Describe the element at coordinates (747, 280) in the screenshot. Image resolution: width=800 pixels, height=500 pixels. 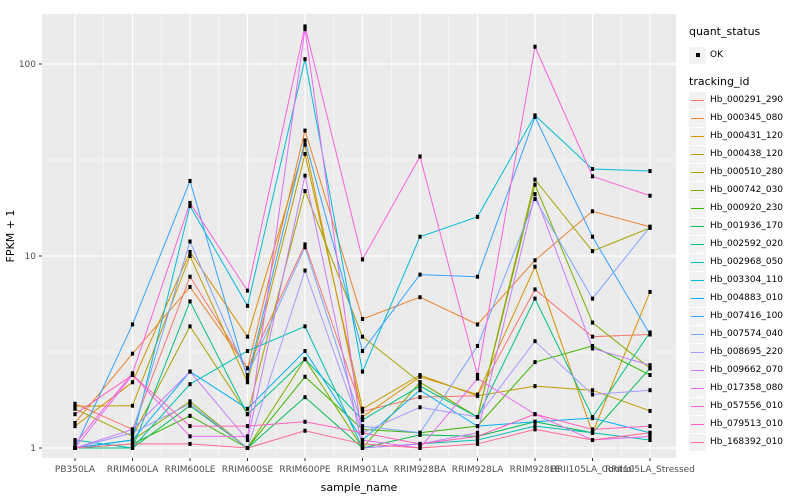
I see `legend-item-label: Hb_003304_110` at that location.